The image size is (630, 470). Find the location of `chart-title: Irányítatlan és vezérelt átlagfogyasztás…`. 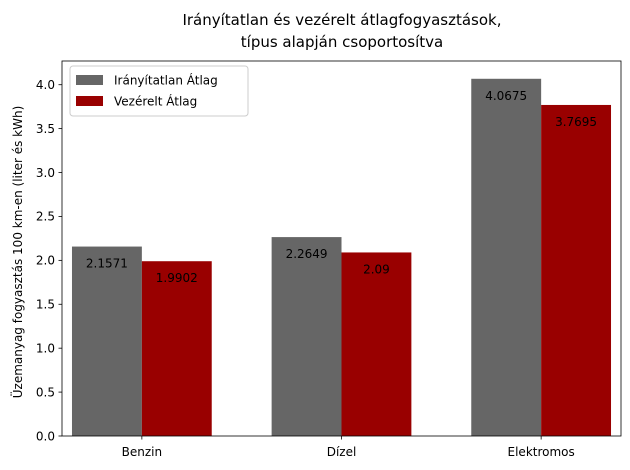

chart-title: Irányítatlan és vezérelt átlagfogyasztás… is located at coordinates (341, 31).